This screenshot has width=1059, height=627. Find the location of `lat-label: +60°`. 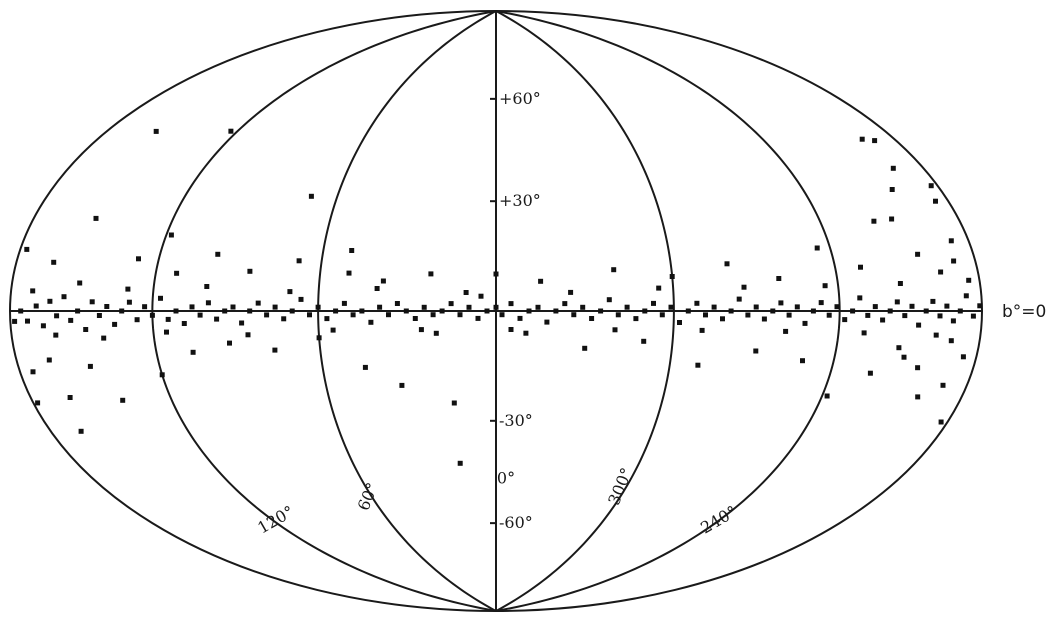

lat-label: +60° is located at coordinates (520, 98).